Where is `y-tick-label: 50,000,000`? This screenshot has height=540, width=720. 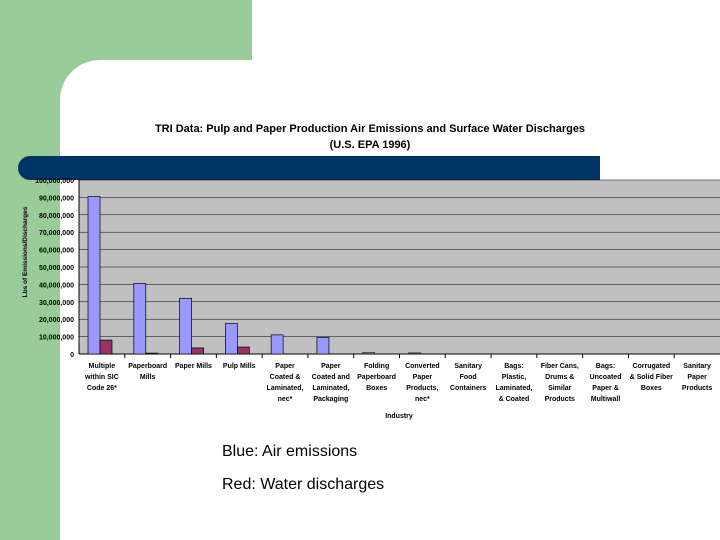 y-tick-label: 50,000,000 is located at coordinates (56, 268).